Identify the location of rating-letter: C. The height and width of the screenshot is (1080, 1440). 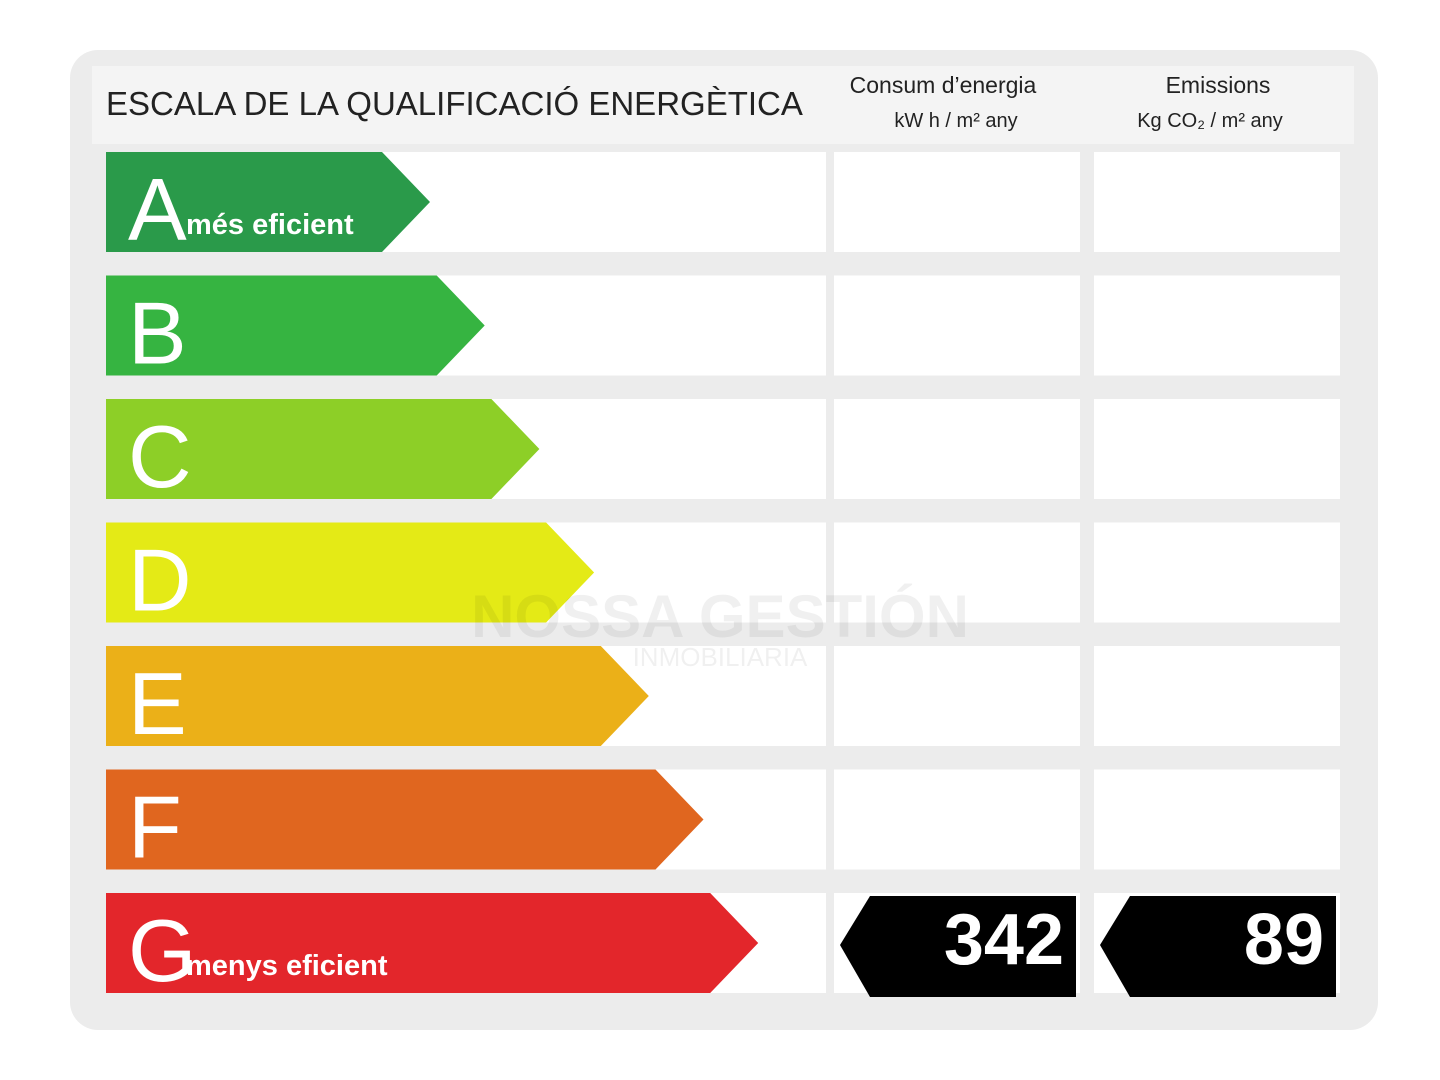
(160, 456).